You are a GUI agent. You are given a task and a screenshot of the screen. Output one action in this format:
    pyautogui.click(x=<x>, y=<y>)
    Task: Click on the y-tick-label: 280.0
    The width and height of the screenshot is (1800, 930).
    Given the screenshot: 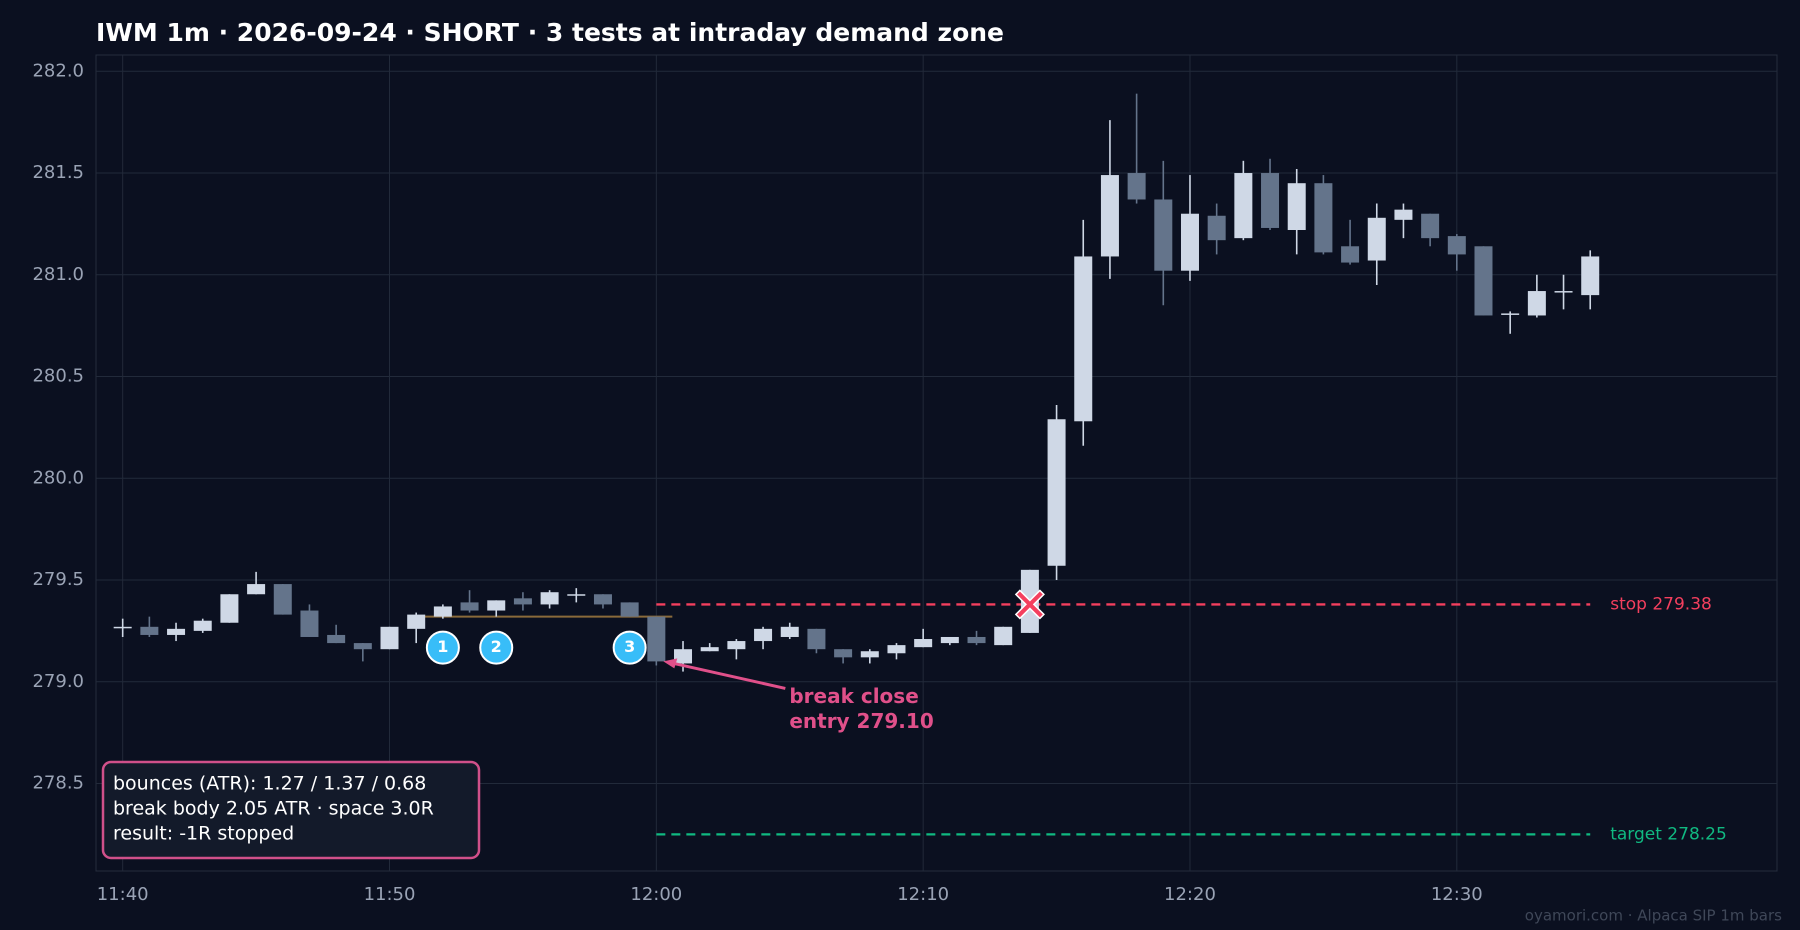 What is the action you would take?
    pyautogui.click(x=58, y=477)
    